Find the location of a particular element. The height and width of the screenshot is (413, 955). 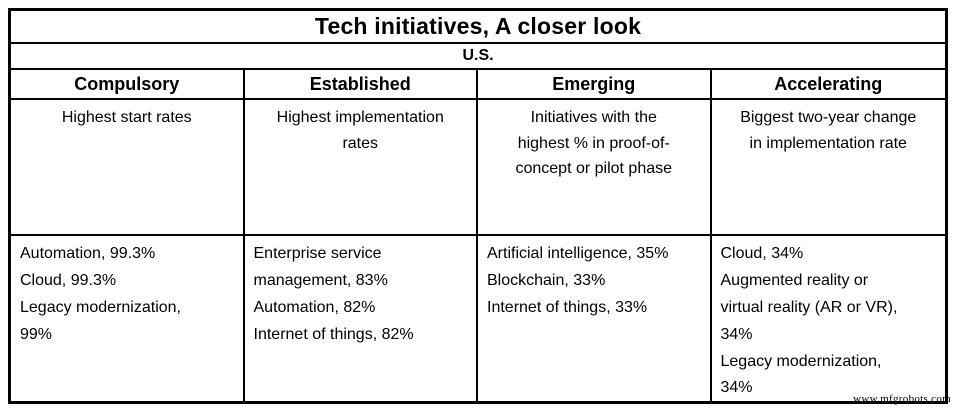

data-item: Blockchain, 33% is located at coordinates (546, 280).